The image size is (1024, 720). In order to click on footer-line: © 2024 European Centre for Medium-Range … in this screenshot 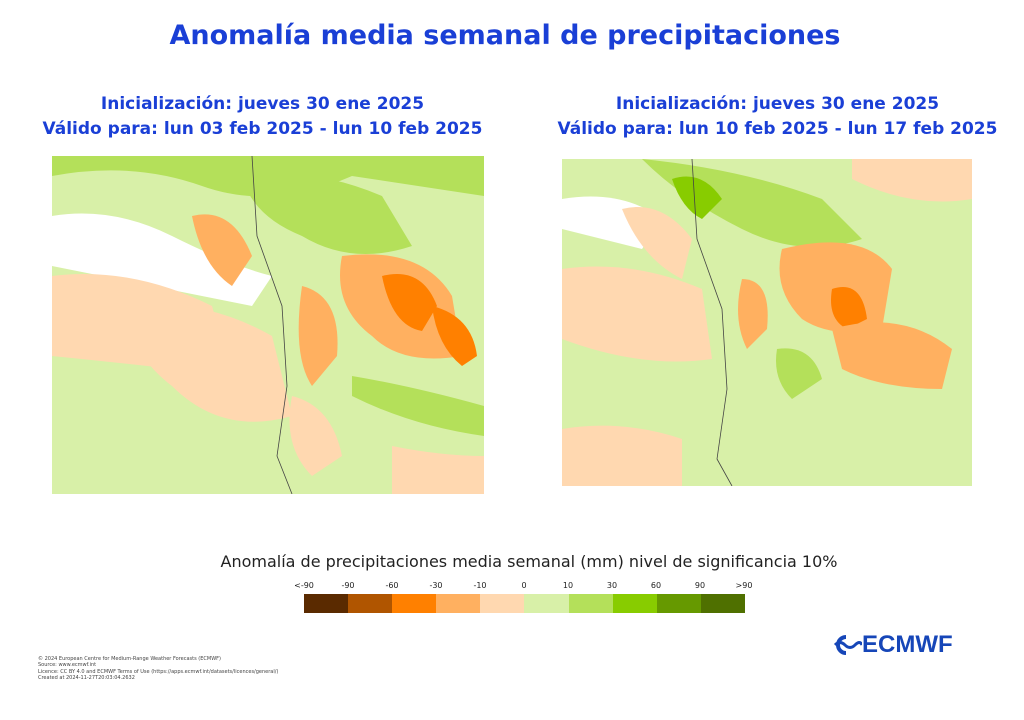, I will do `click(129, 659)`.